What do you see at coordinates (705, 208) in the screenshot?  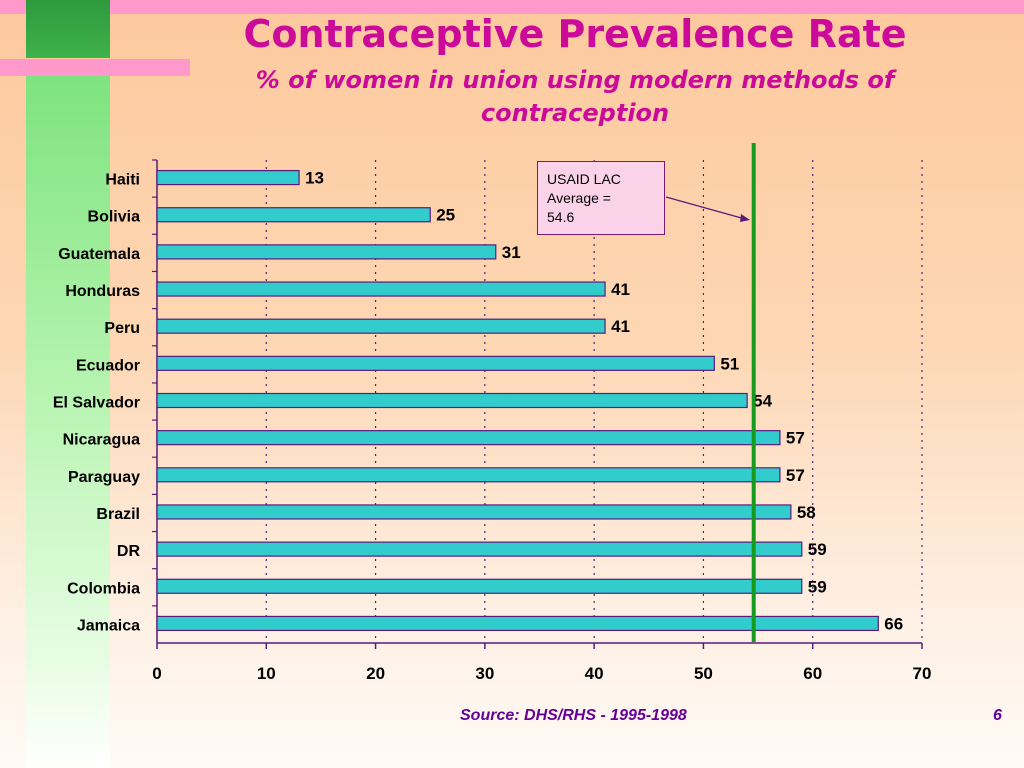 I see `callout-arrow` at bounding box center [705, 208].